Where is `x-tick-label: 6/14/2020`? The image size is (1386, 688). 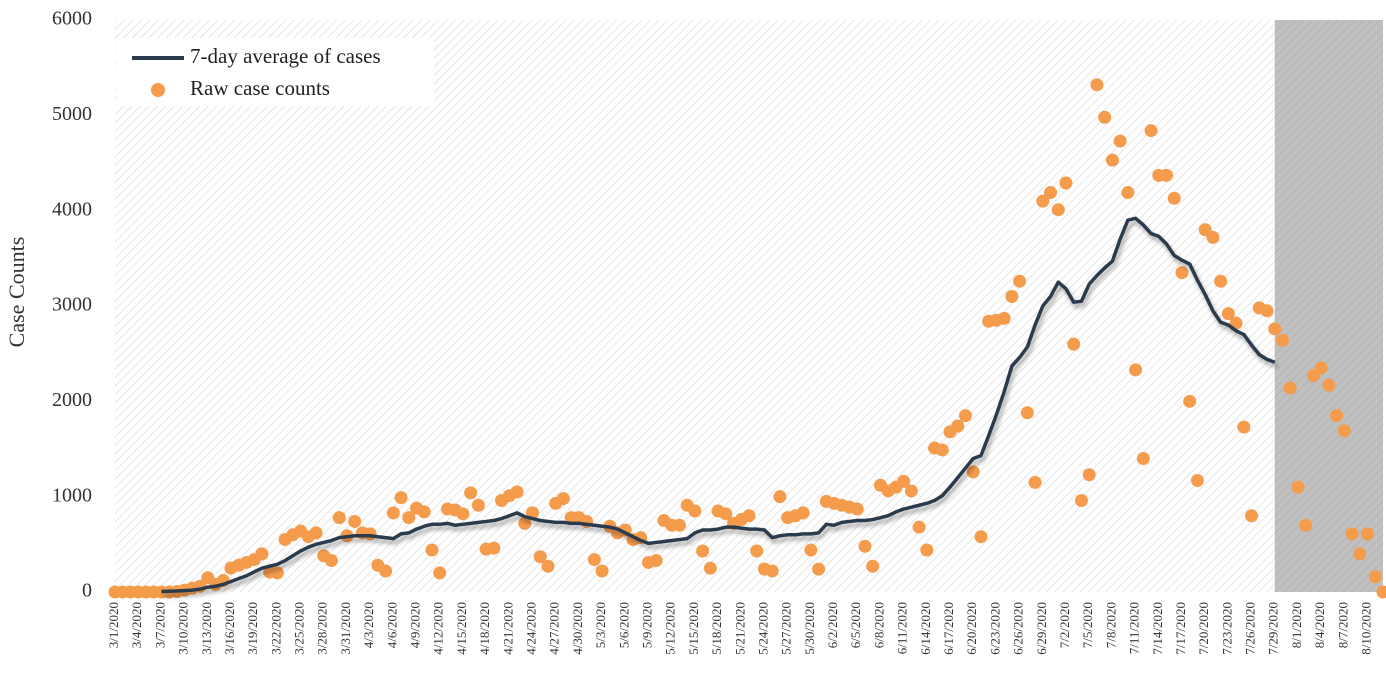 x-tick-label: 6/14/2020 is located at coordinates (925, 628).